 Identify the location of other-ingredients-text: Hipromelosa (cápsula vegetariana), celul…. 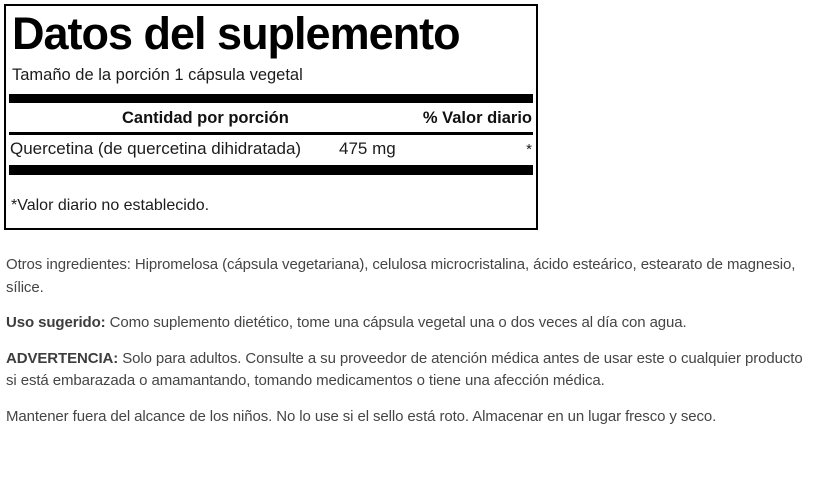
(401, 276).